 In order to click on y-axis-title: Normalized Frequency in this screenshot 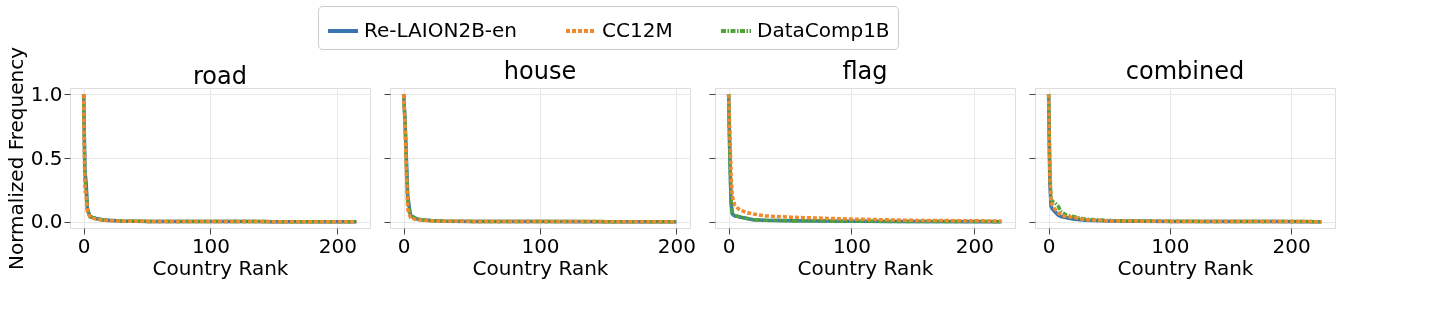, I will do `click(15, 158)`.